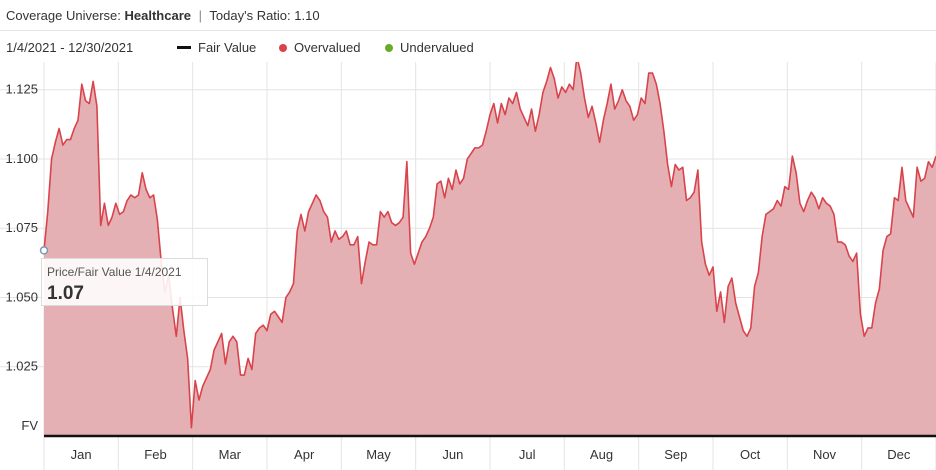  What do you see at coordinates (81, 454) in the screenshot?
I see `x-tick-label: Jan` at bounding box center [81, 454].